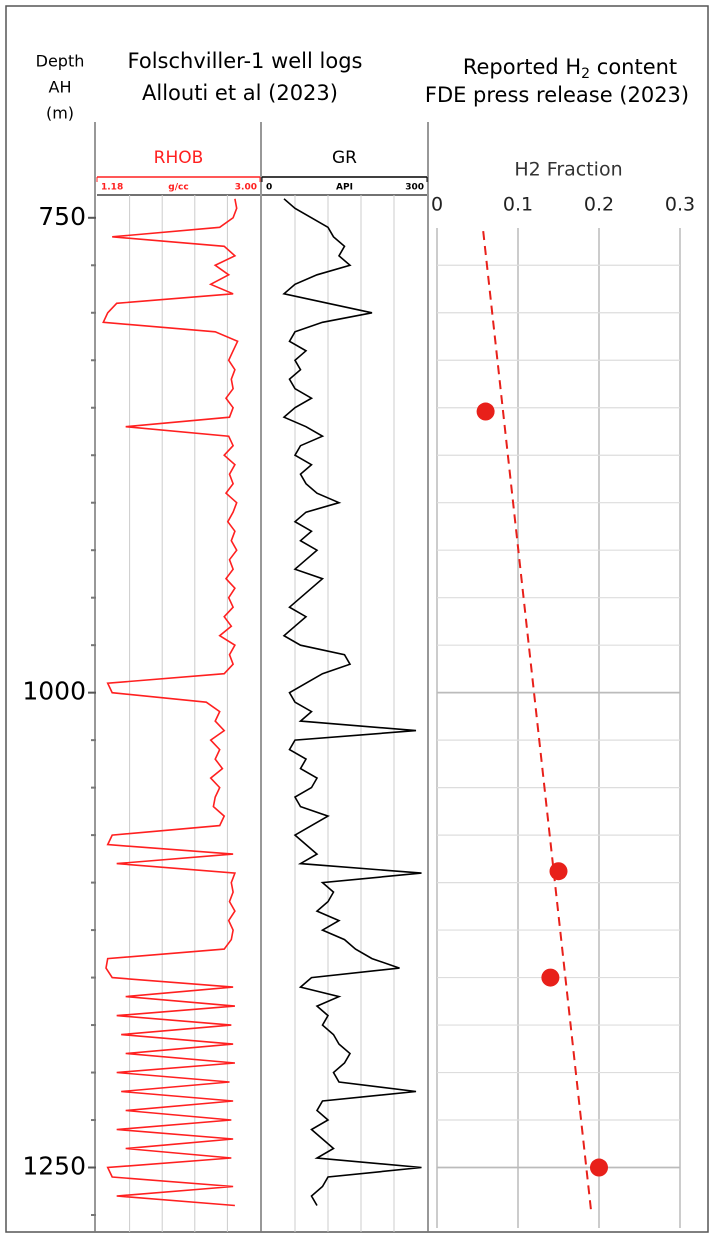 Image resolution: width=716 pixels, height=1243 pixels. Describe the element at coordinates (414, 188) in the screenshot. I see `x-tick-label: 300` at that location.